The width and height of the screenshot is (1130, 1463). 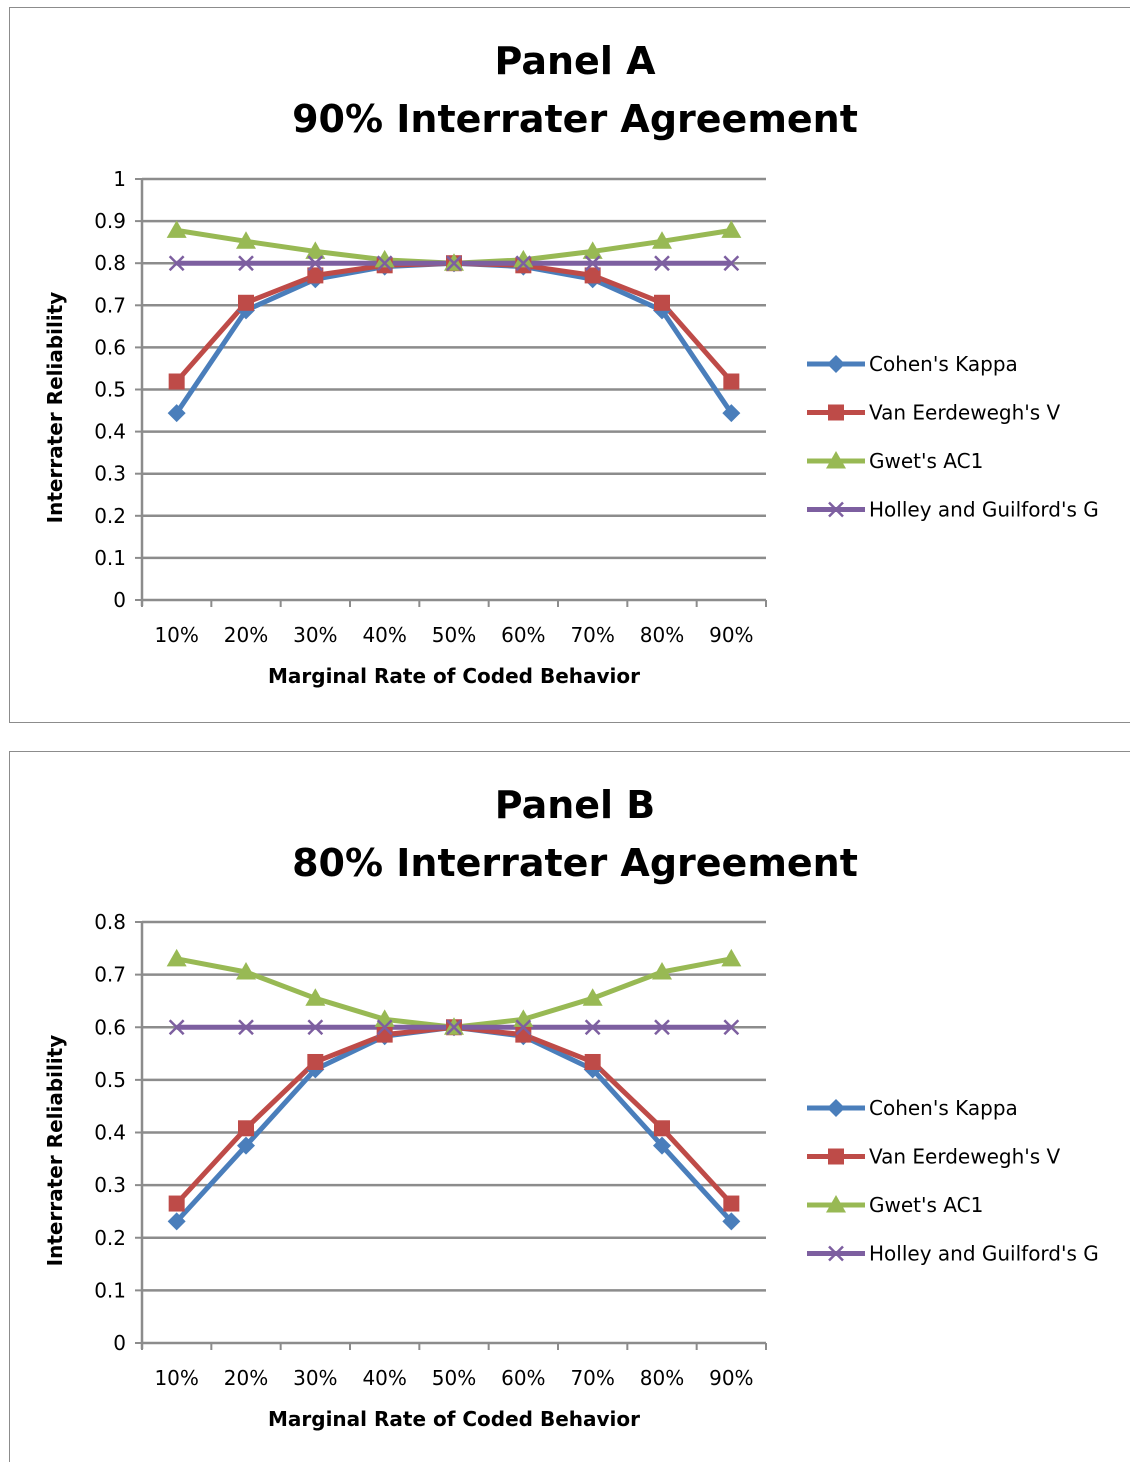 What do you see at coordinates (454, 993) in the screenshot?
I see `panel-b-series-line-gwet-s-ac1` at bounding box center [454, 993].